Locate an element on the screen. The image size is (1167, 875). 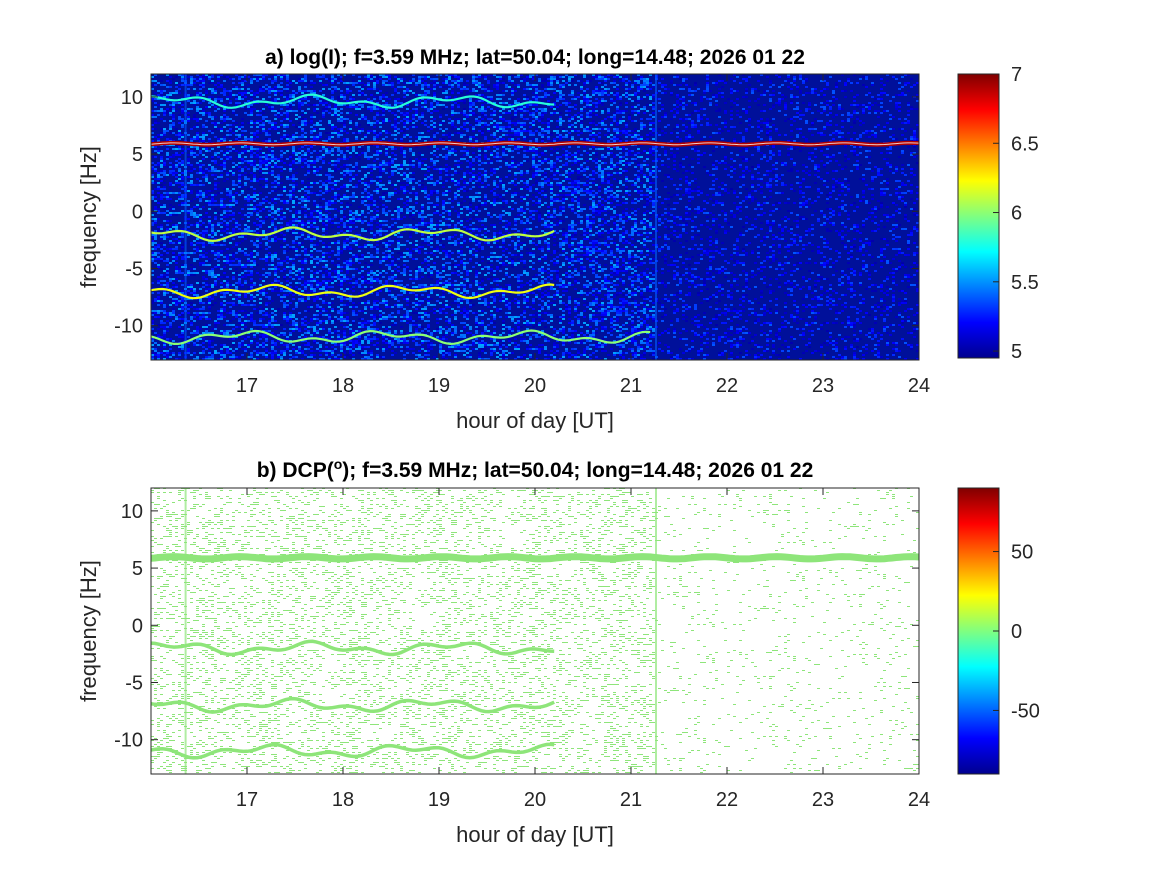
panel-a-colorbar-ticks: 7 6.5 6 5.5 5 is located at coordinates (1016, 213).